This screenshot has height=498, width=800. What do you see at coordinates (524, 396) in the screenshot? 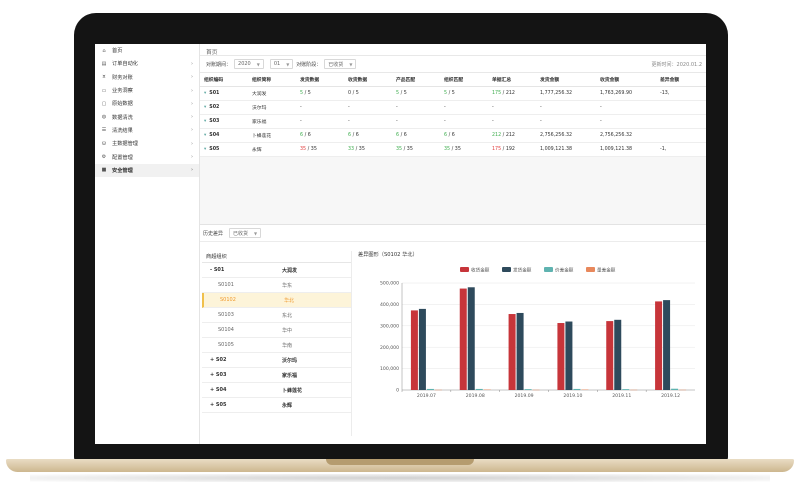
I see `x-tick-label: 2019.09` at bounding box center [524, 396].